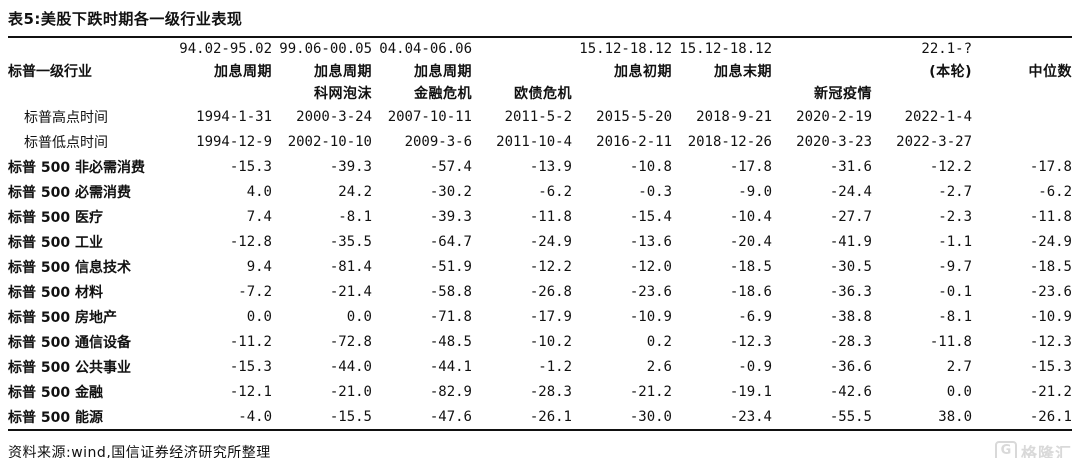 The width and height of the screenshot is (1080, 458). What do you see at coordinates (450, 316) in the screenshot?
I see `value-cell: -71.8` at bounding box center [450, 316].